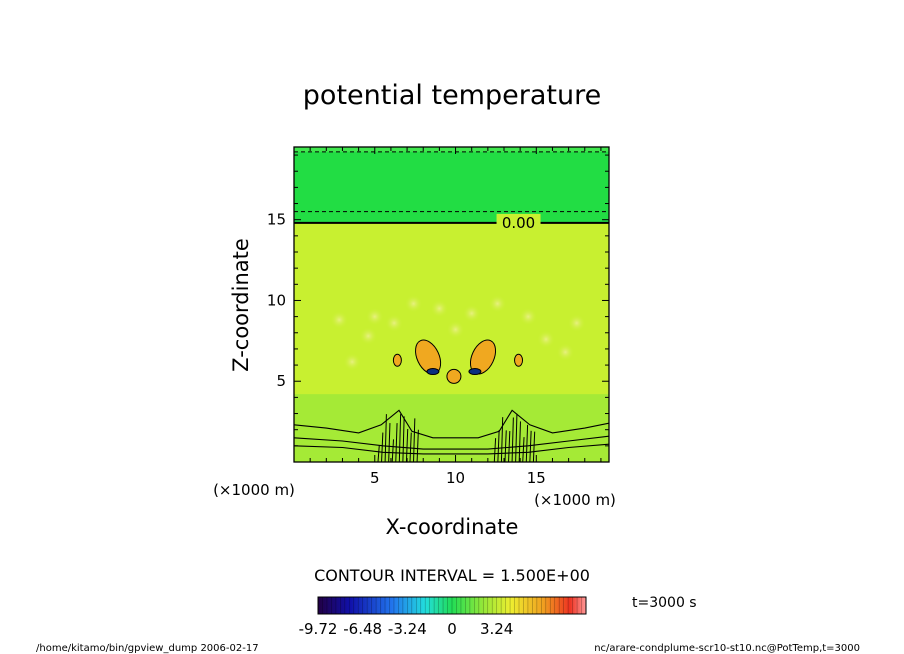 Image resolution: width=904 pixels, height=654 pixels. Describe the element at coordinates (375, 478) in the screenshot. I see `x-tick-label: 5` at that location.